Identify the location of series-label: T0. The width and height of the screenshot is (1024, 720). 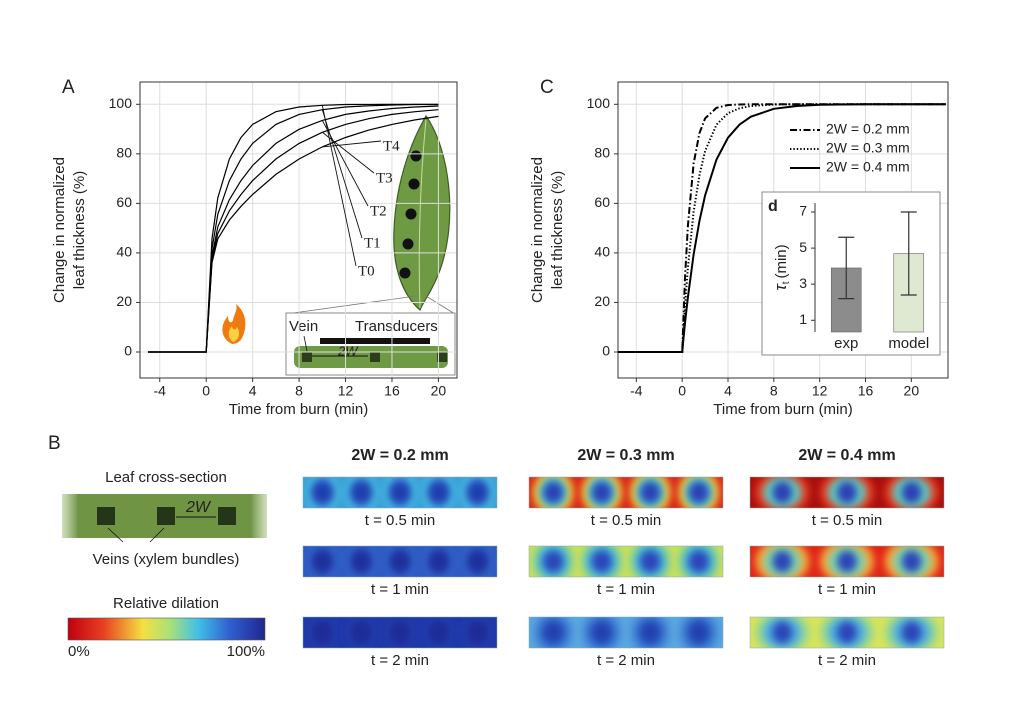
(366, 271).